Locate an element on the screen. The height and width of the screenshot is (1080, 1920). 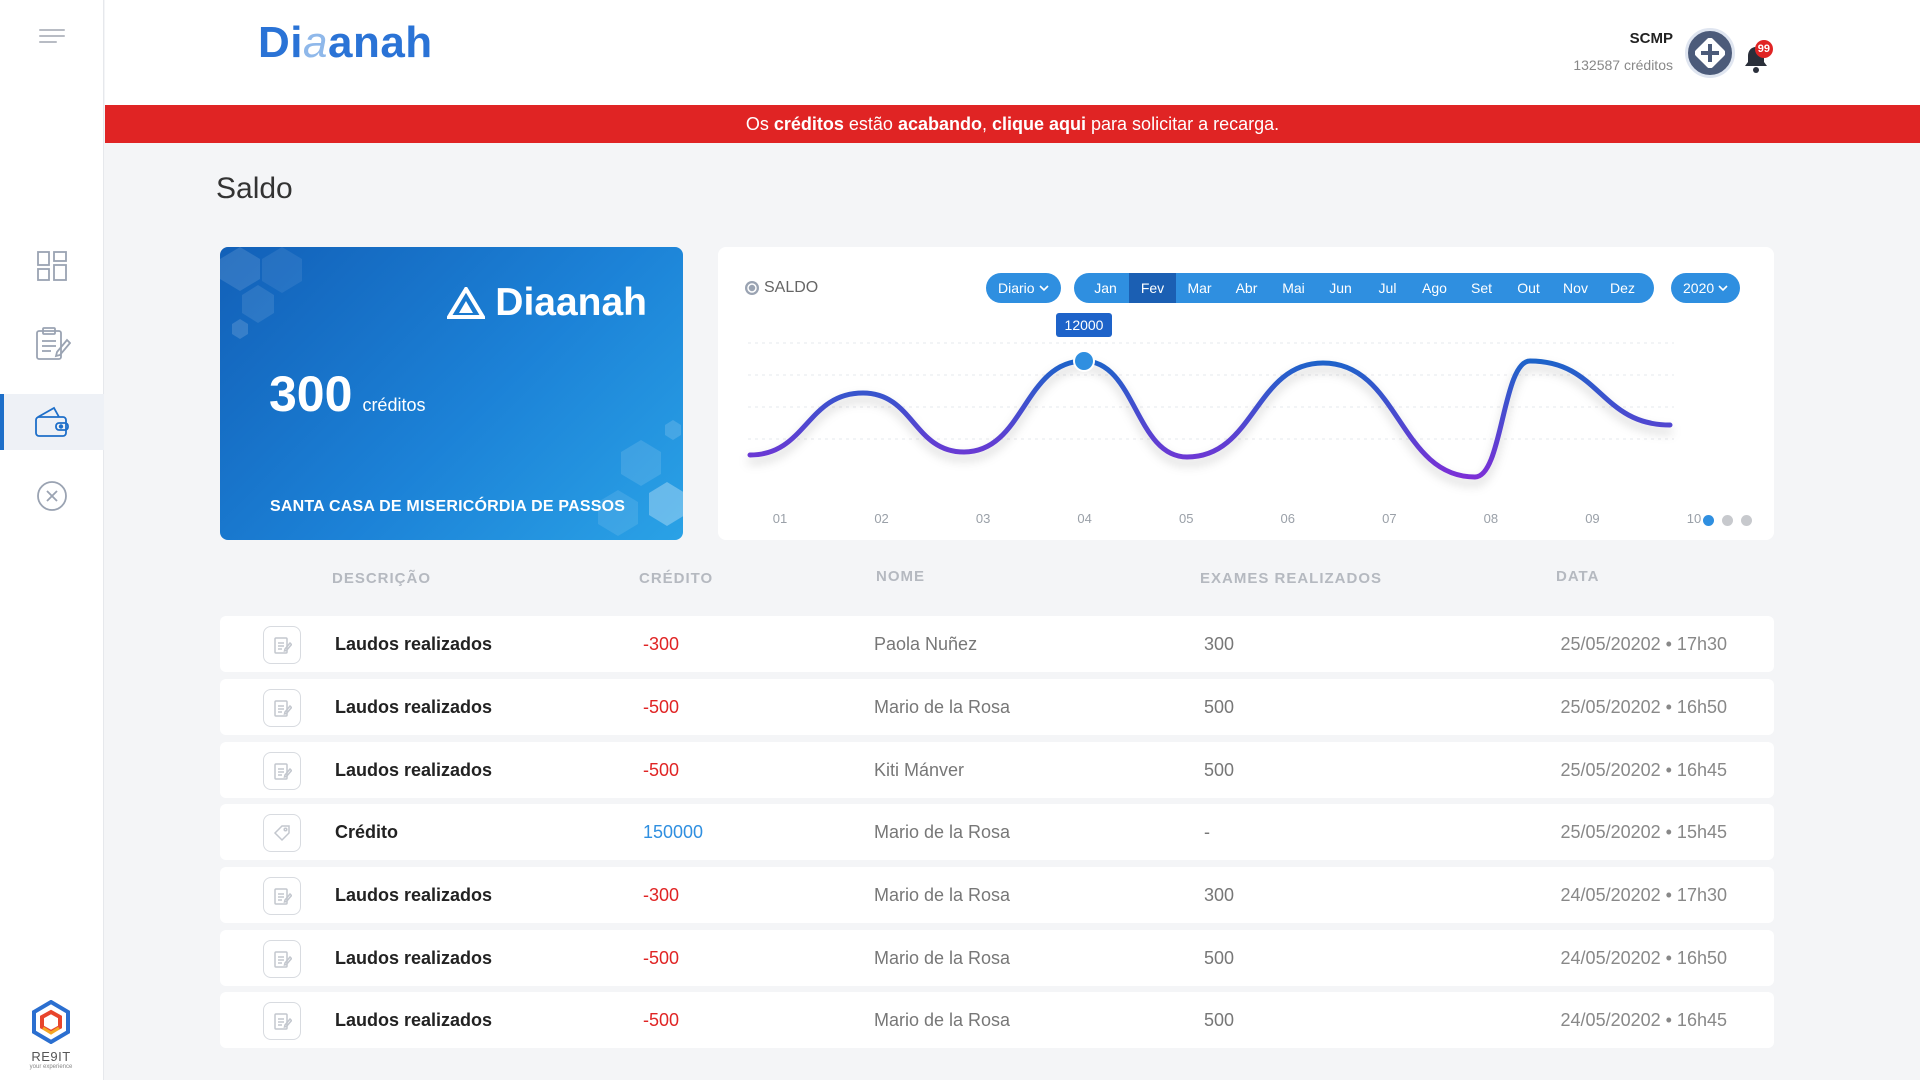
tag-icon is located at coordinates (282, 833).